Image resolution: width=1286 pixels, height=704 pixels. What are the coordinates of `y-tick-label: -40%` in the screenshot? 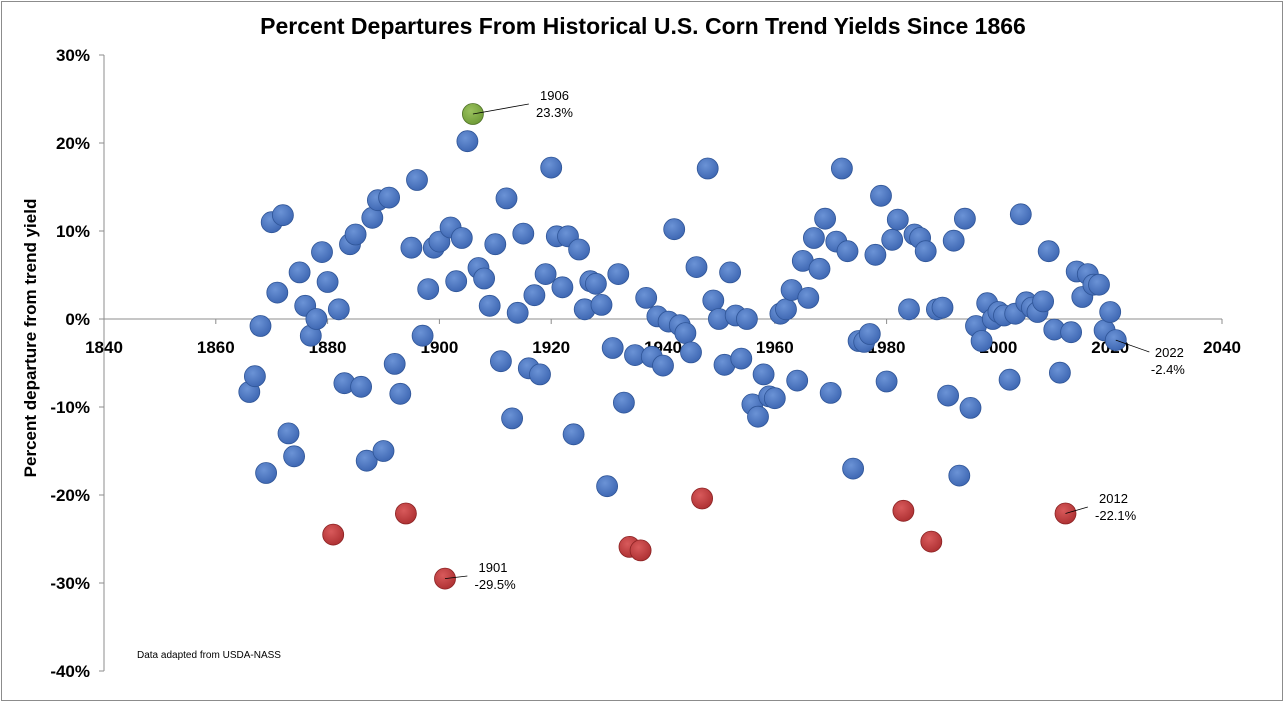 It's located at (70, 671).